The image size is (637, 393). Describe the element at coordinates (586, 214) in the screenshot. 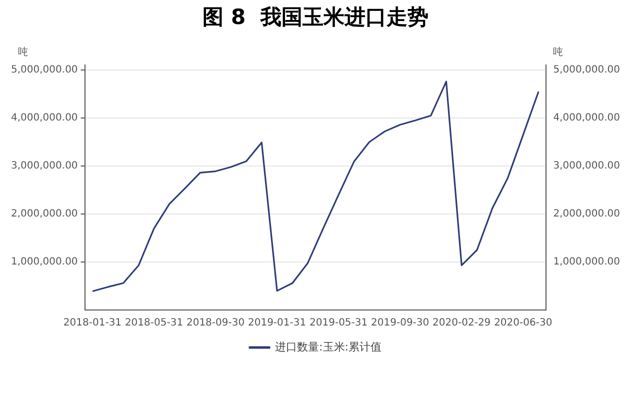

I see `y2-tick-label: 2,000,000.00` at that location.